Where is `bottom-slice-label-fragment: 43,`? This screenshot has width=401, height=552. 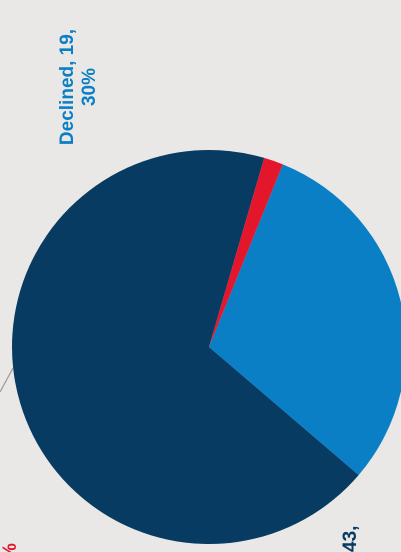 bottom-slice-label-fragment: 43, is located at coordinates (350, 539).